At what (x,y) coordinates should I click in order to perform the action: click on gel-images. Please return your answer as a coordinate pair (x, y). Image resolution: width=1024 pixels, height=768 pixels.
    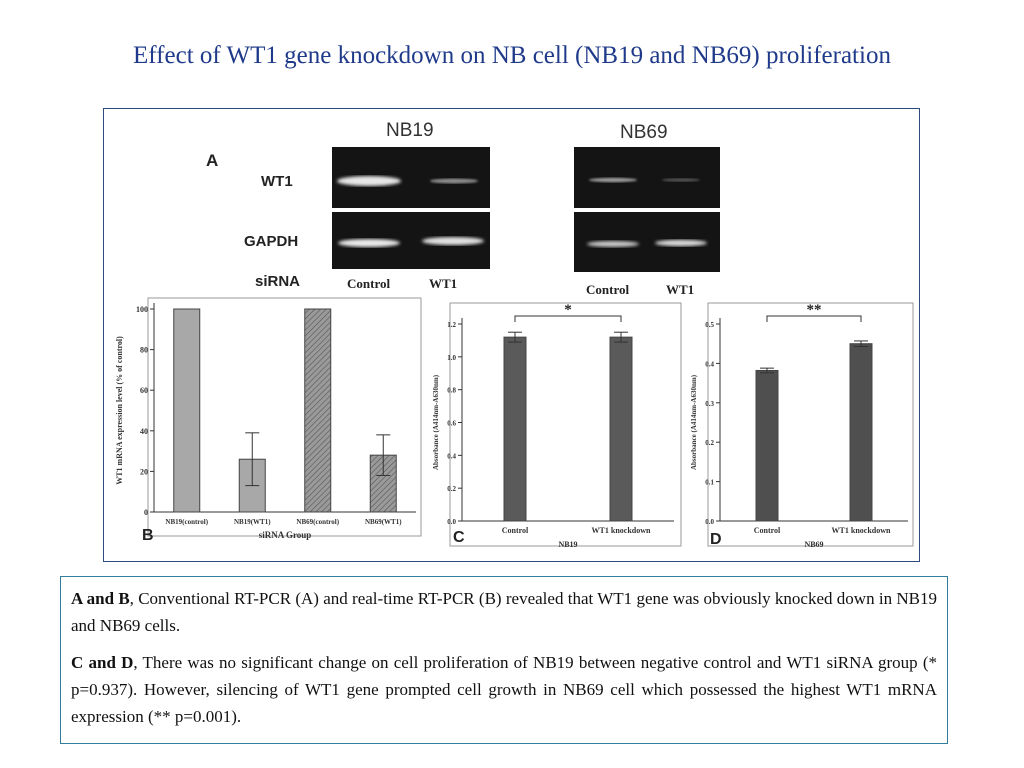
    Looking at the image, I should click on (526, 209).